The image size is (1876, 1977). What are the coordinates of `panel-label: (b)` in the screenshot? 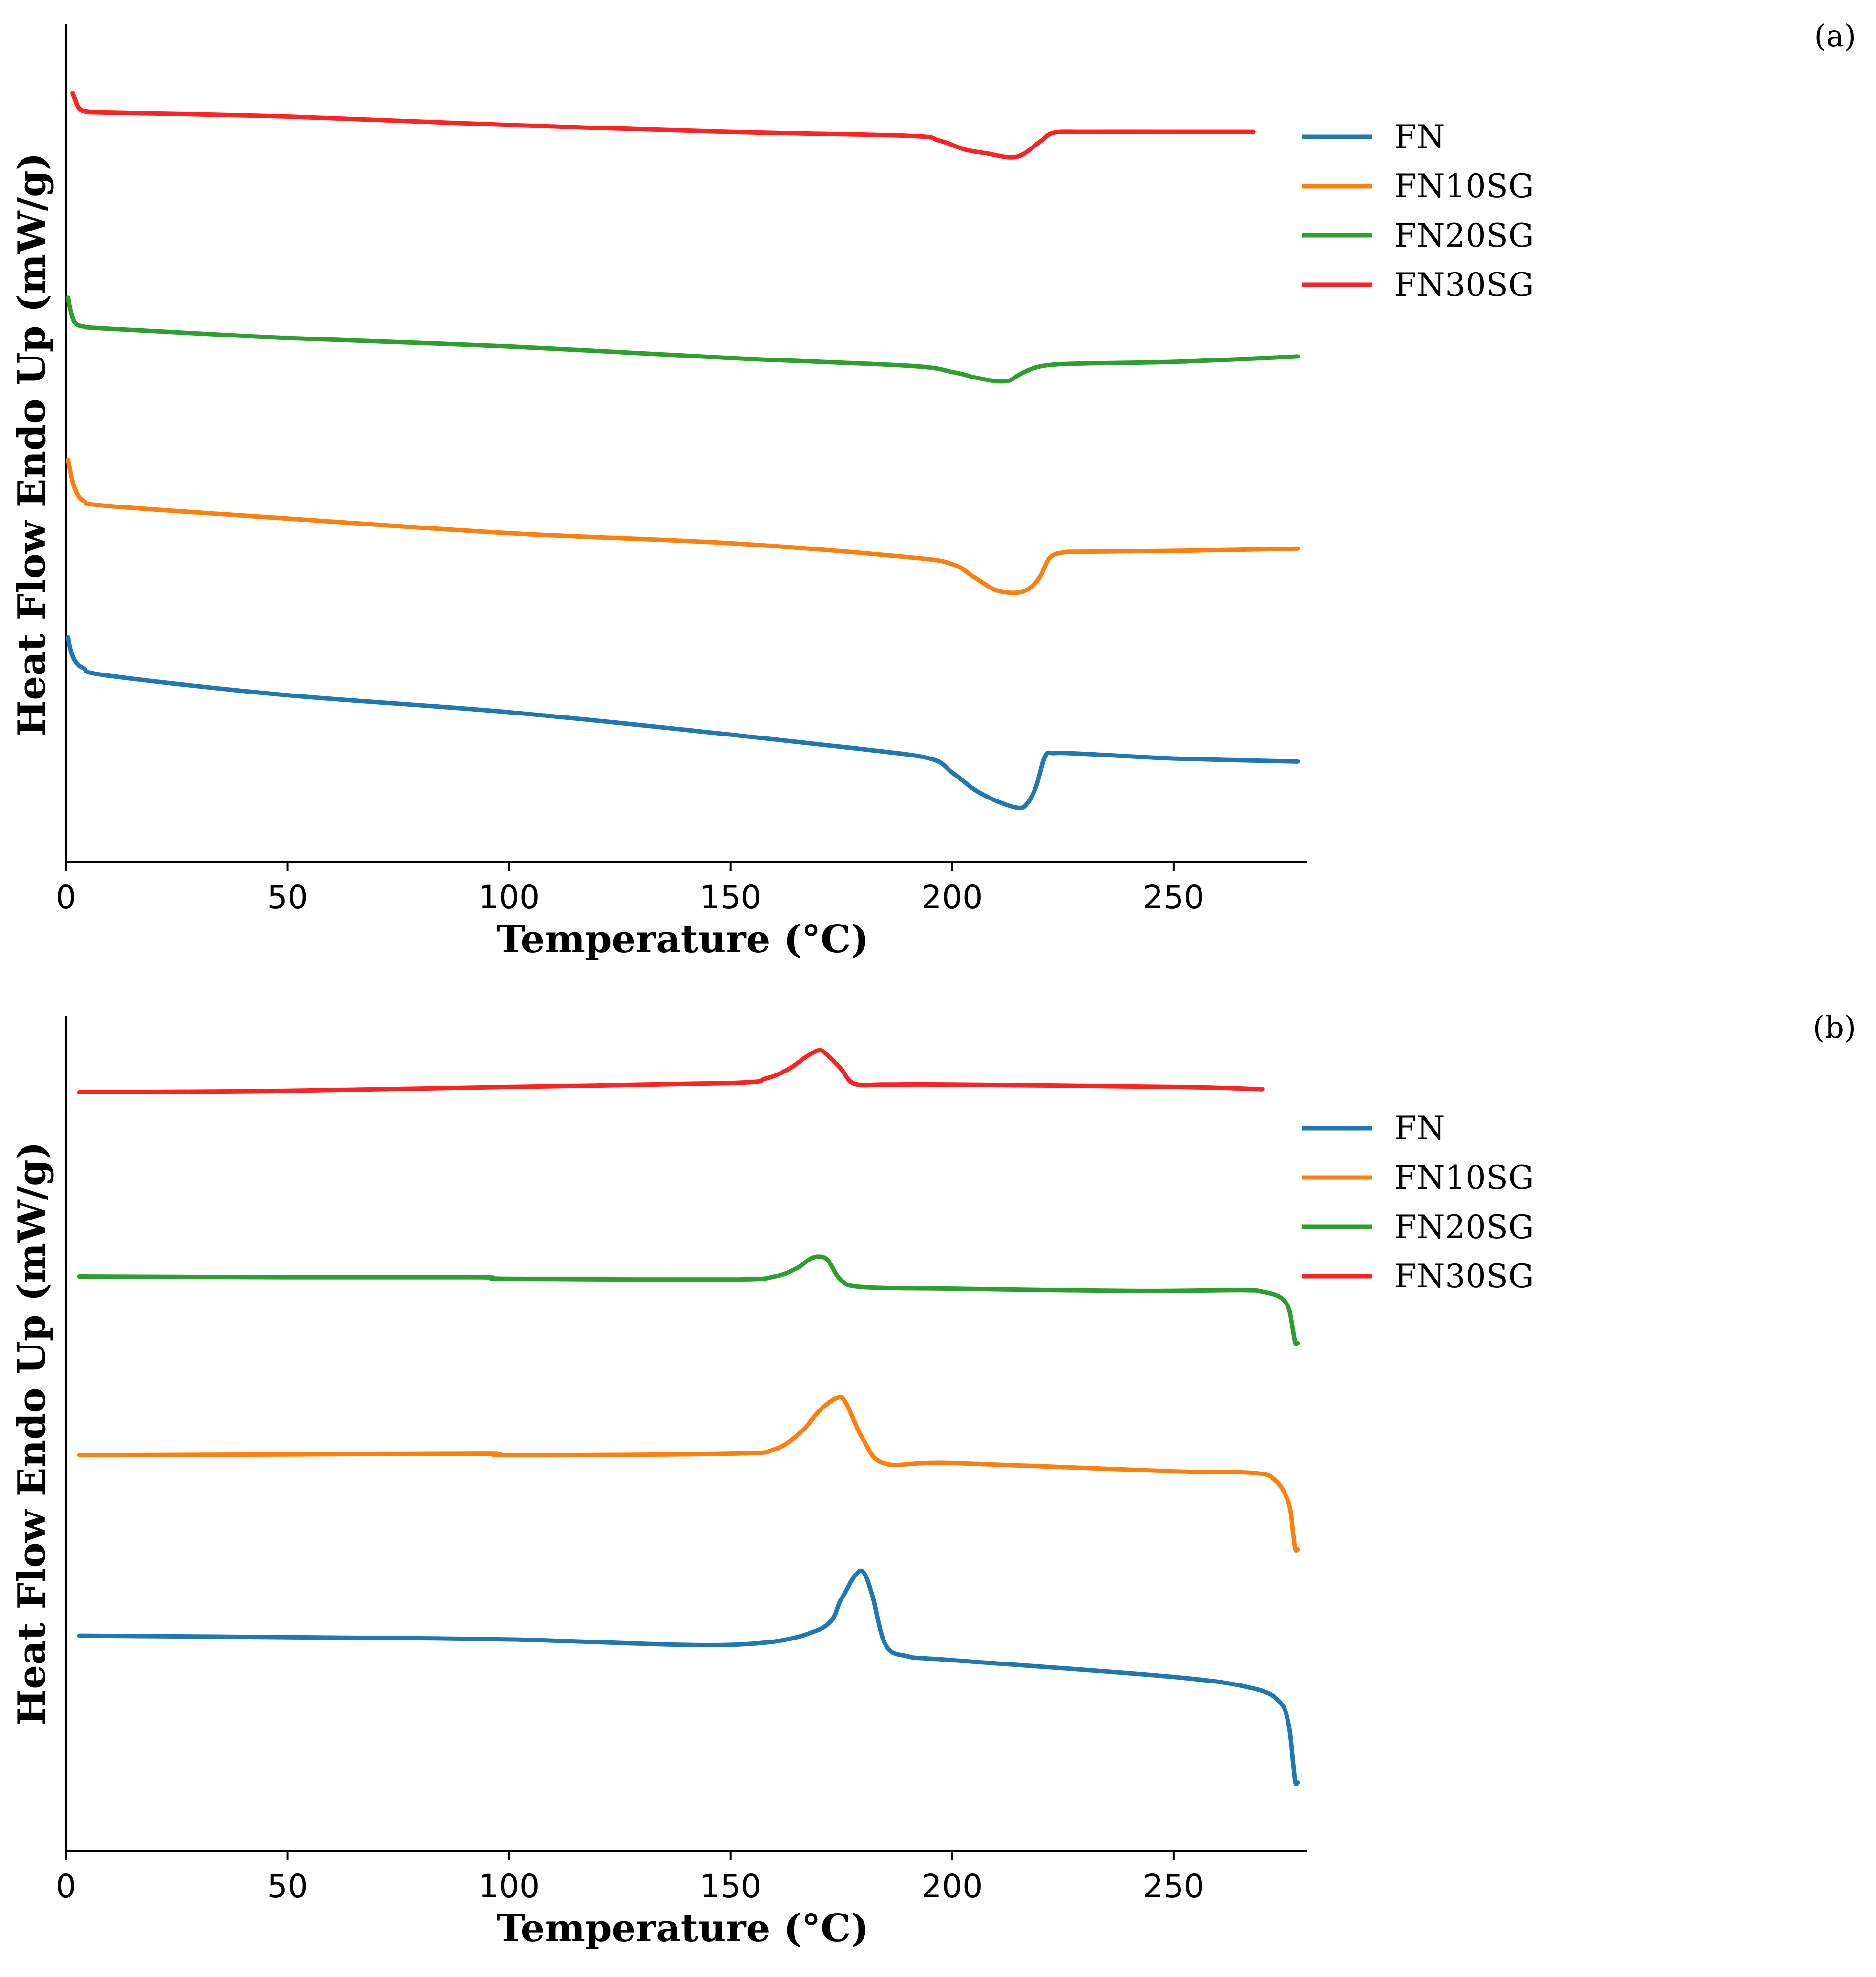 It's located at (1834, 1028).